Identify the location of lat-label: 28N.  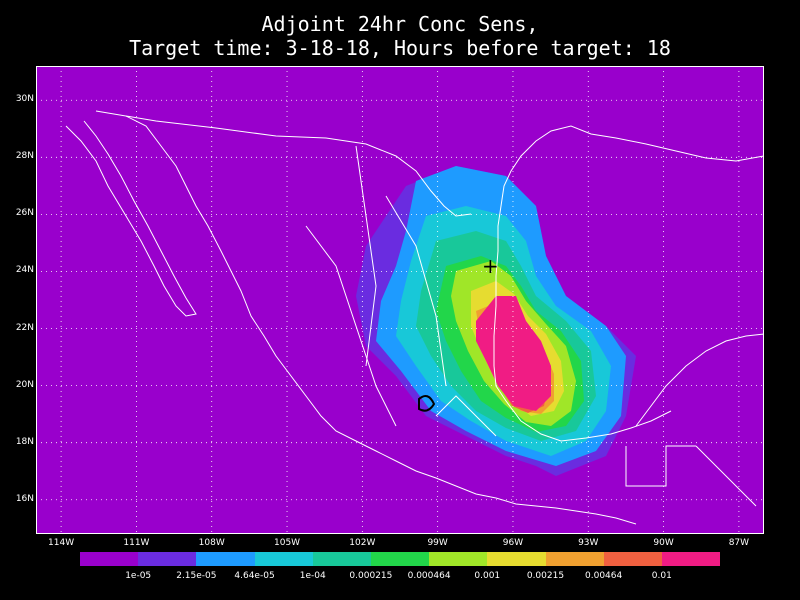
(24, 156).